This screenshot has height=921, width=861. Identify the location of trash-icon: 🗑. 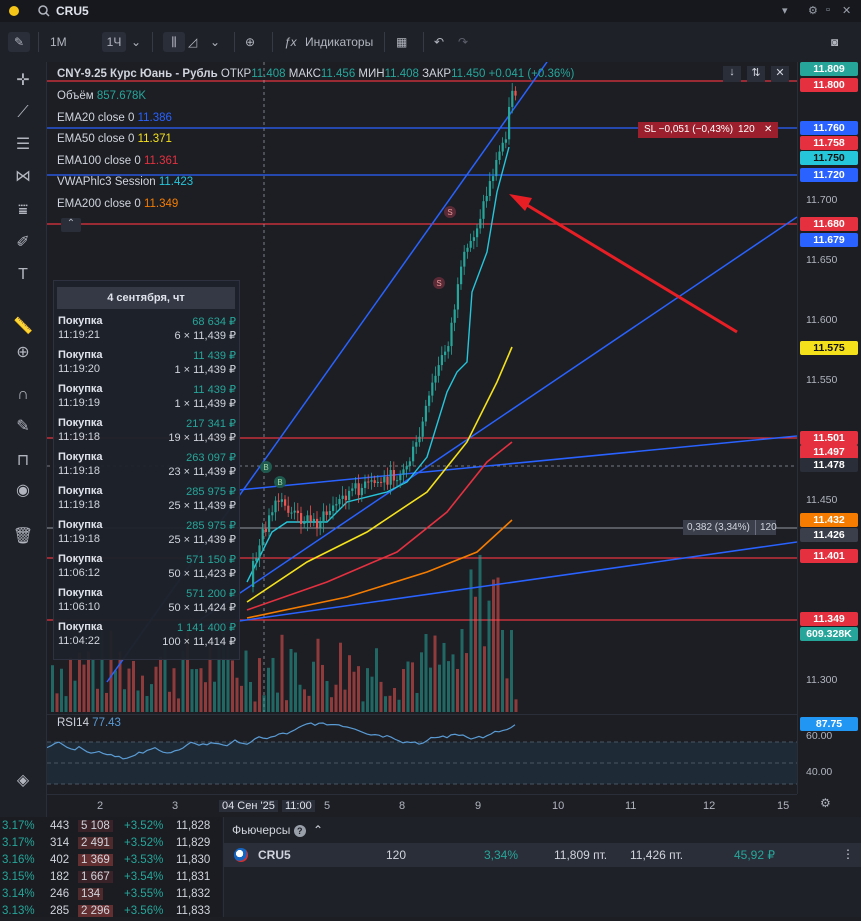
(23, 536).